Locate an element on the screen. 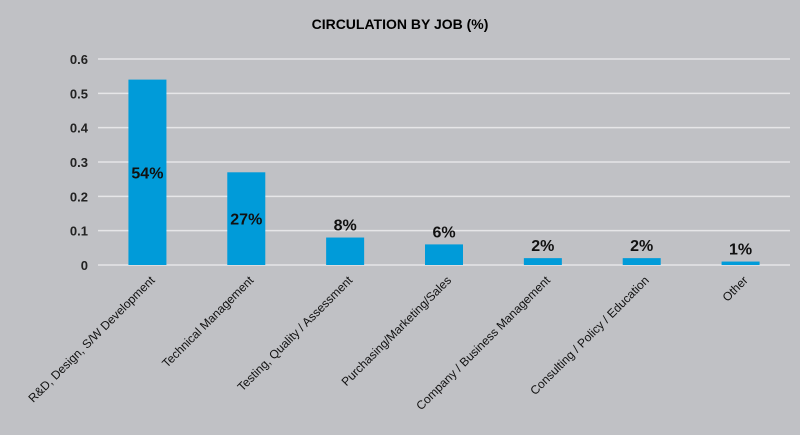 Image resolution: width=800 pixels, height=435 pixels. data-label: 54% is located at coordinates (147, 173).